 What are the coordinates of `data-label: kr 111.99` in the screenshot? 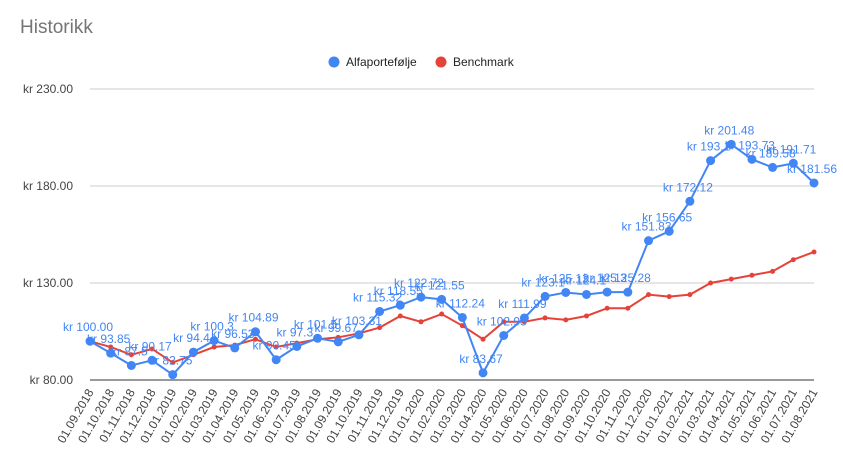 It's located at (522, 304).